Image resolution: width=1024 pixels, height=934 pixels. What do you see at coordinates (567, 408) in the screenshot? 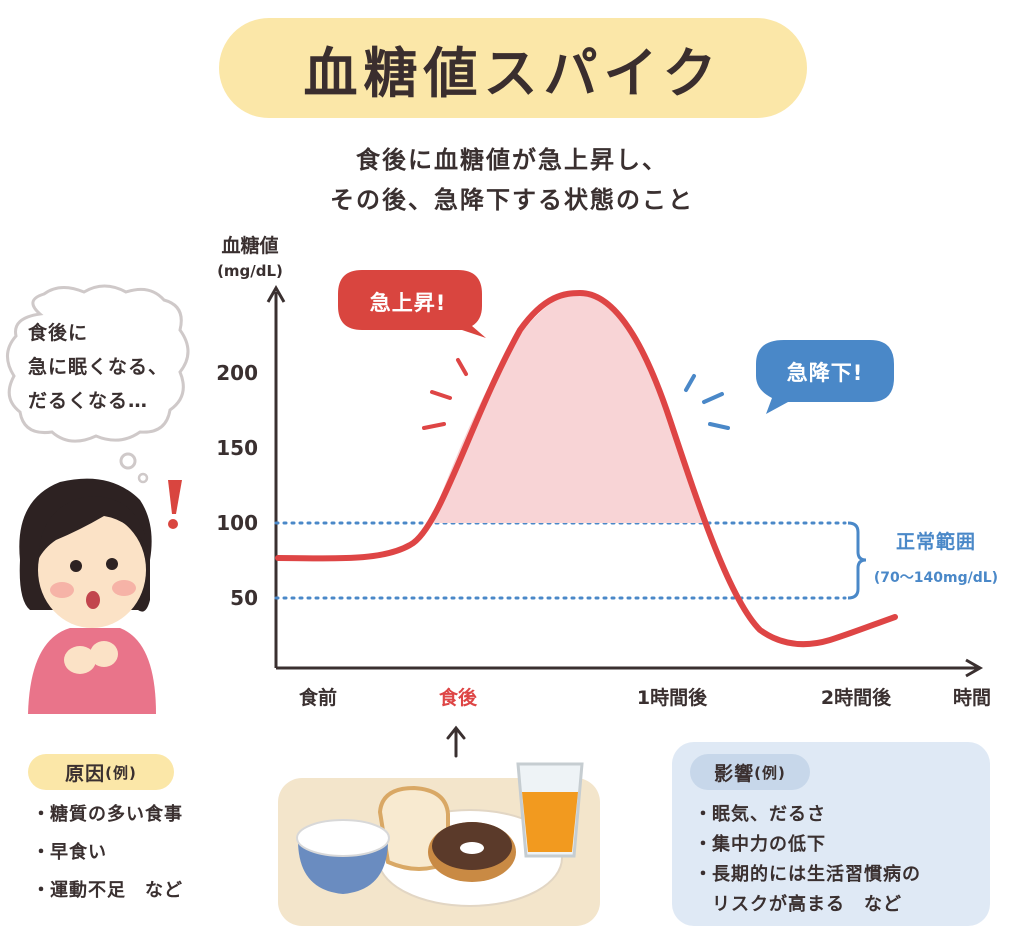
I see `spike-area-fill` at bounding box center [567, 408].